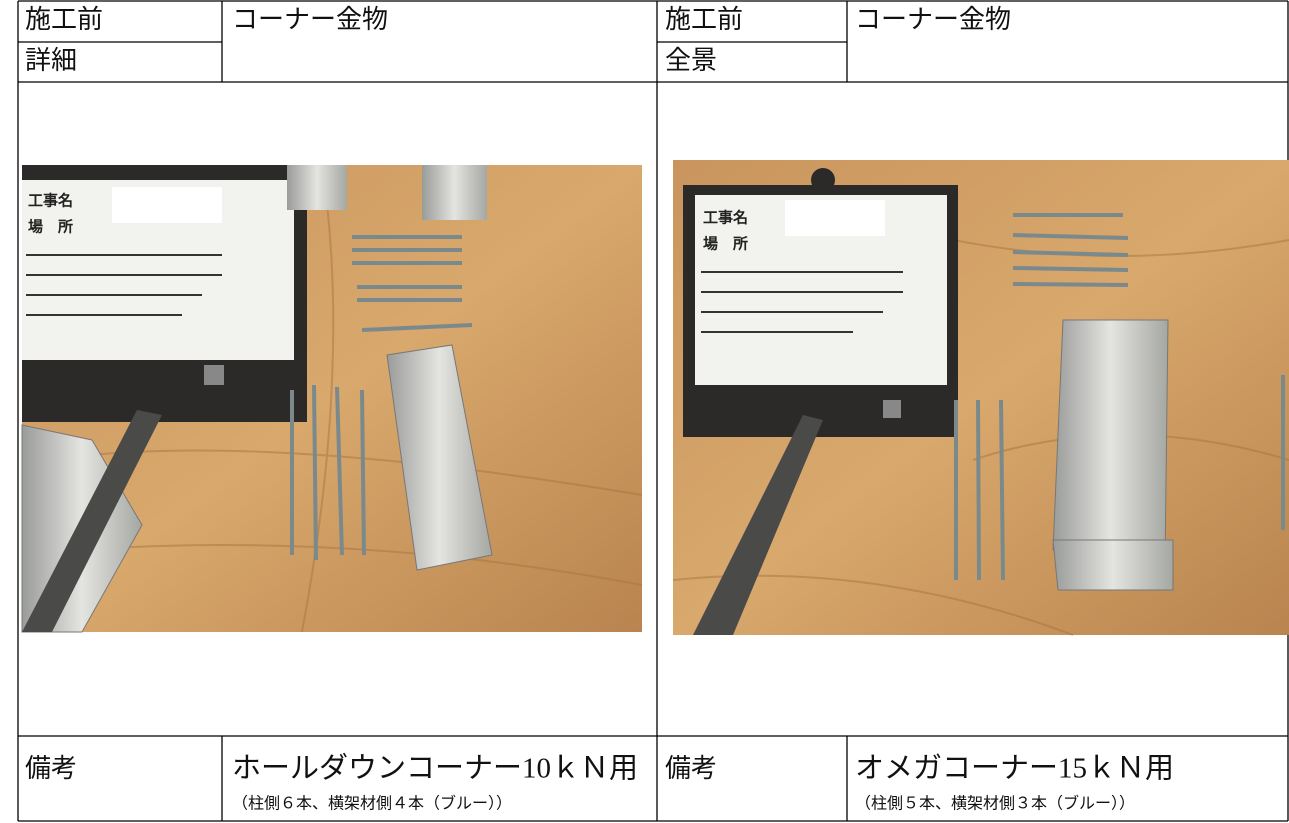 The image size is (1289, 823). I want to click on section-sublabel: 全景, so click(691, 60).